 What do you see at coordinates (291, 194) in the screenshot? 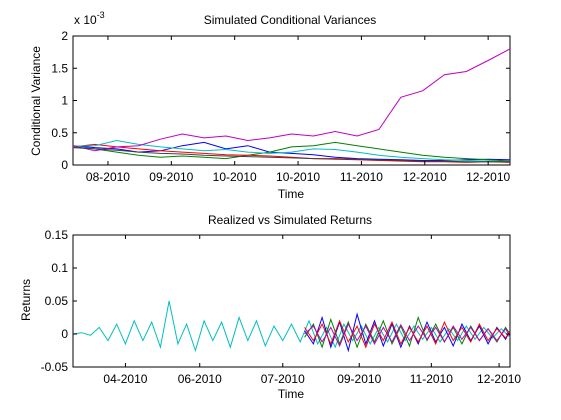
I see `variance-x-label: Time` at bounding box center [291, 194].